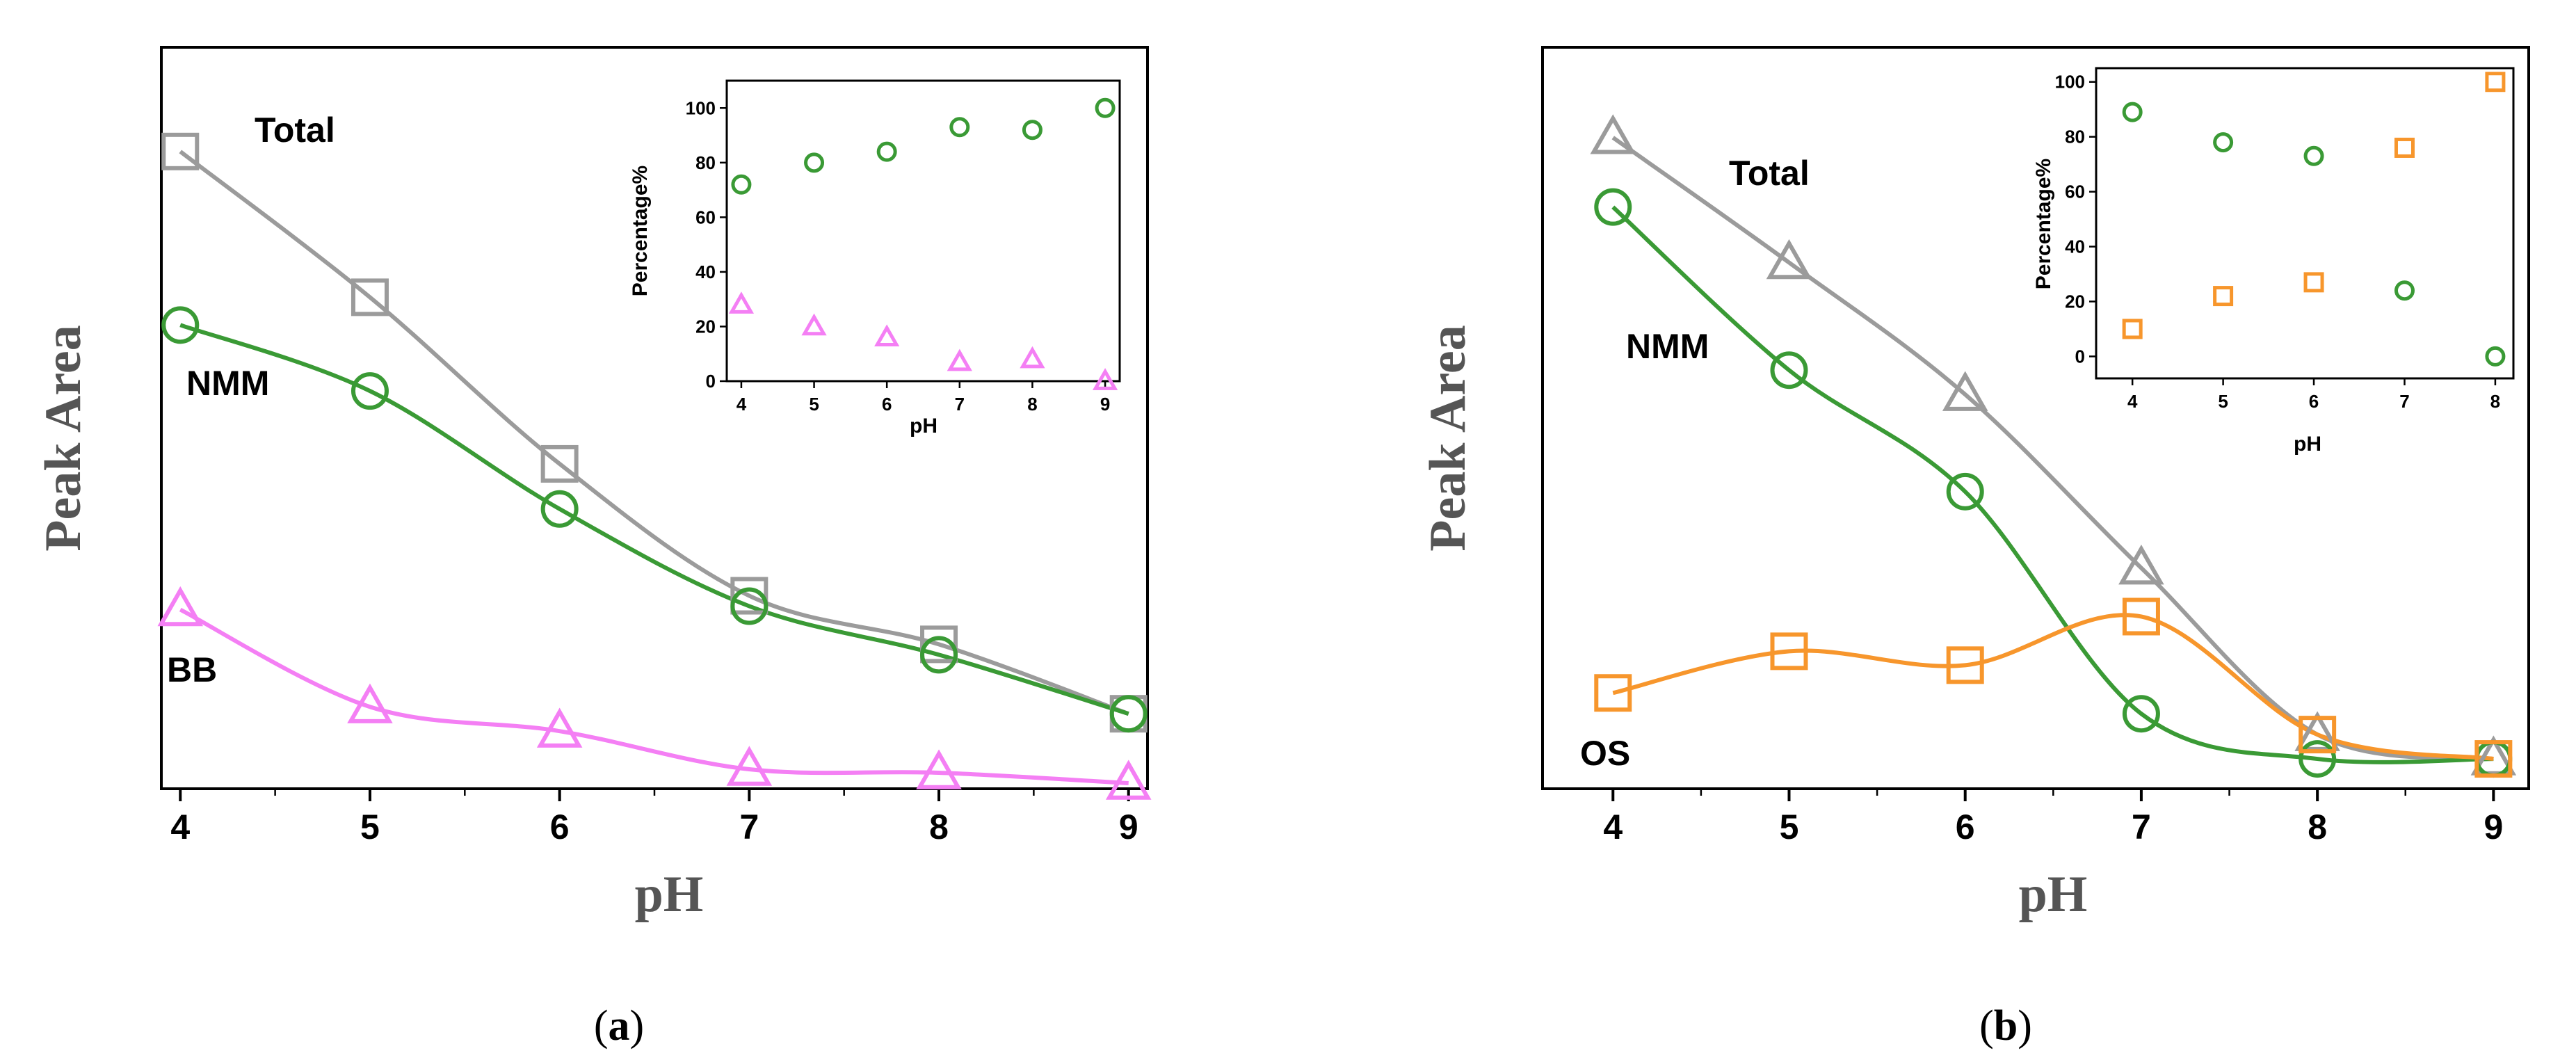 The height and width of the screenshot is (1060, 2576). I want to click on panel-b-inset-x-tick-label: 7, so click(2404, 401).